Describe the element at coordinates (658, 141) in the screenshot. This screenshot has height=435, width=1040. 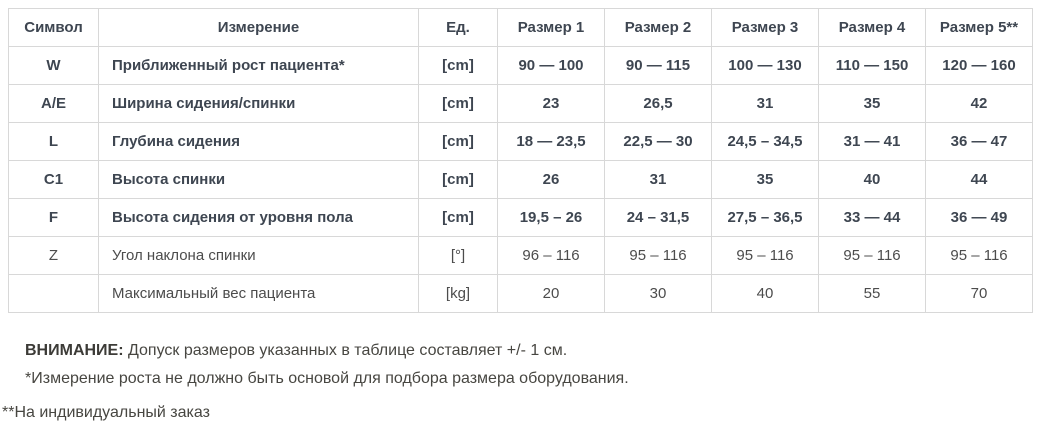
I see `value-cell: 22,5 — 30` at that location.